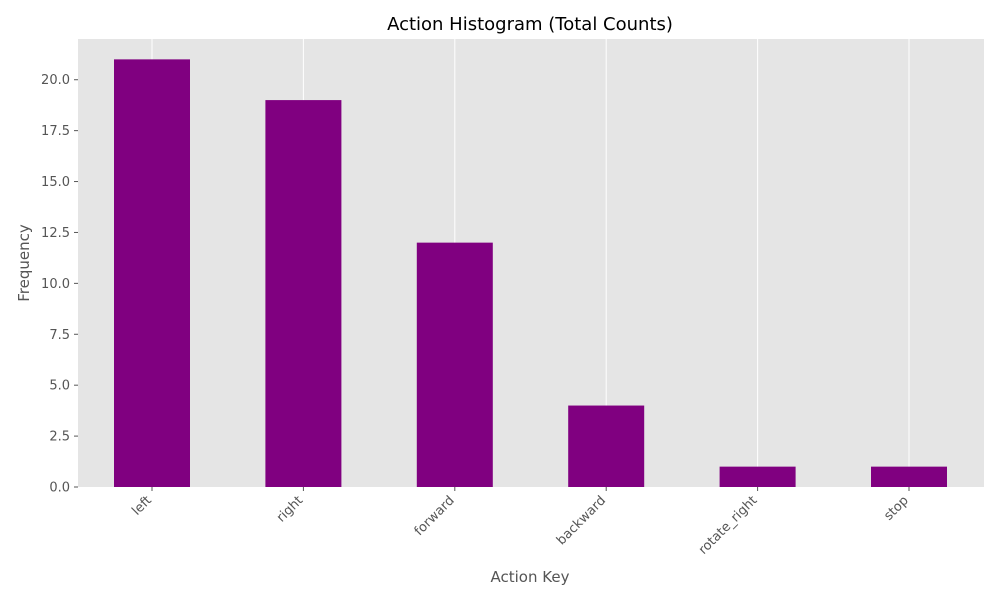  What do you see at coordinates (55, 182) in the screenshot?
I see `y-tick-label: 15.0` at bounding box center [55, 182].